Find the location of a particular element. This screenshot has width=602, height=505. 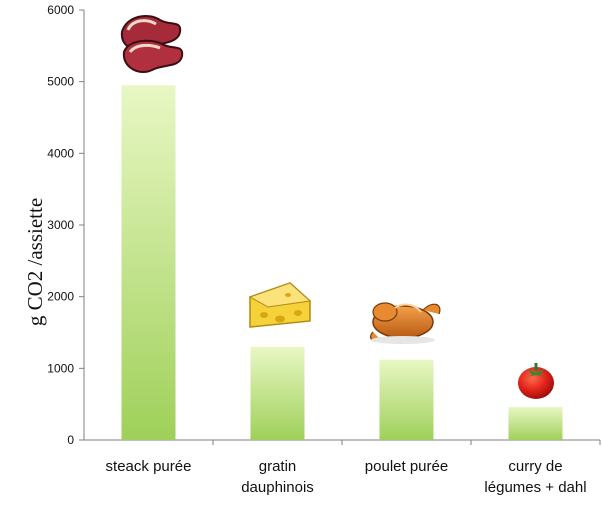

y-axis-ticks: 0 1000 2000 3000 4000 5000 6000 is located at coordinates (65, 225).